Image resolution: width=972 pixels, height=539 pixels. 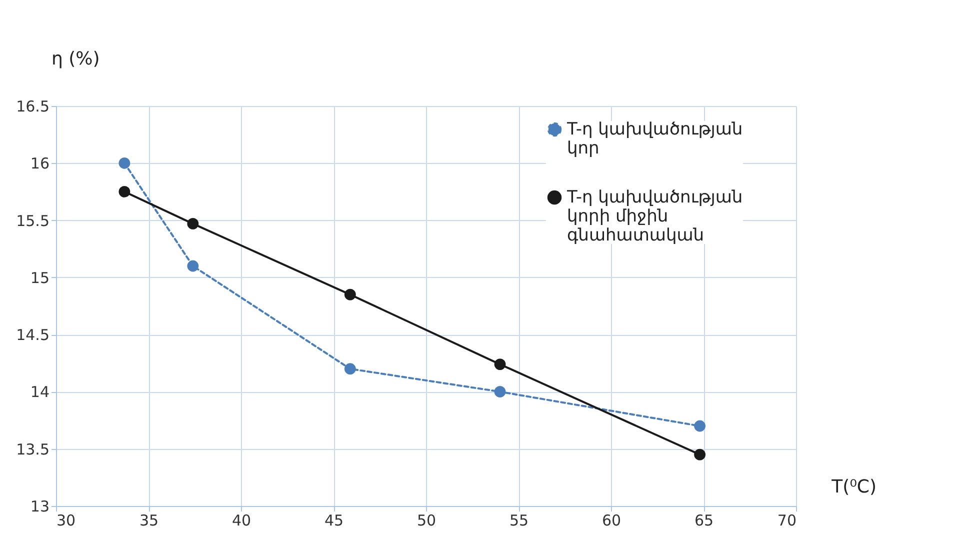 I want to click on x-tick-label: 70, so click(x=786, y=521).